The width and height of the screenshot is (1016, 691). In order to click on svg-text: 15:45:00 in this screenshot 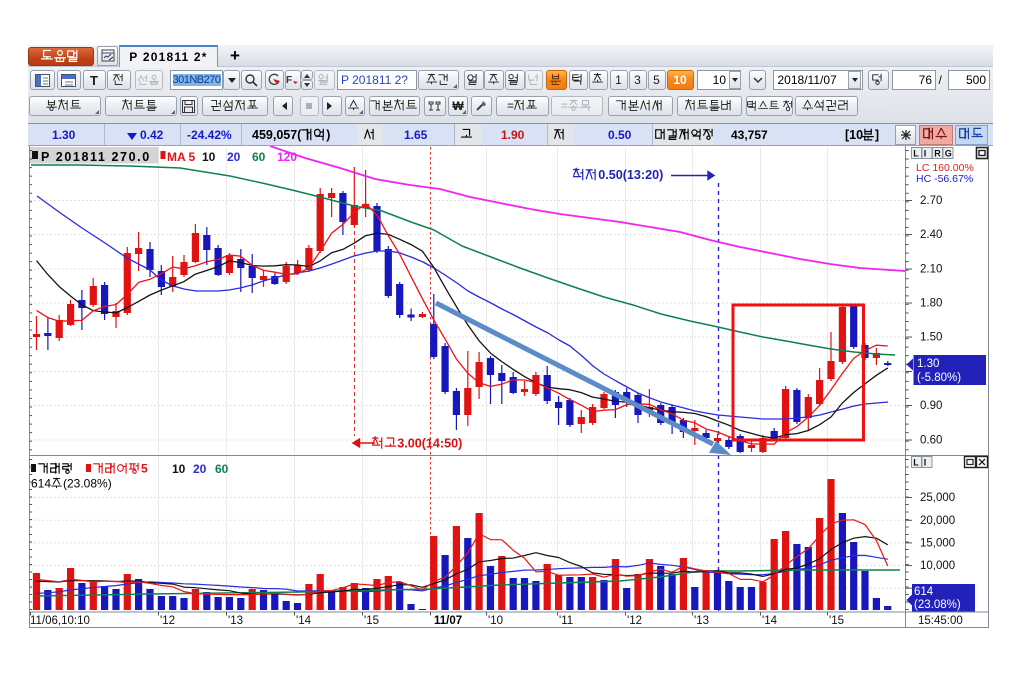, I will do `click(940, 621)`.